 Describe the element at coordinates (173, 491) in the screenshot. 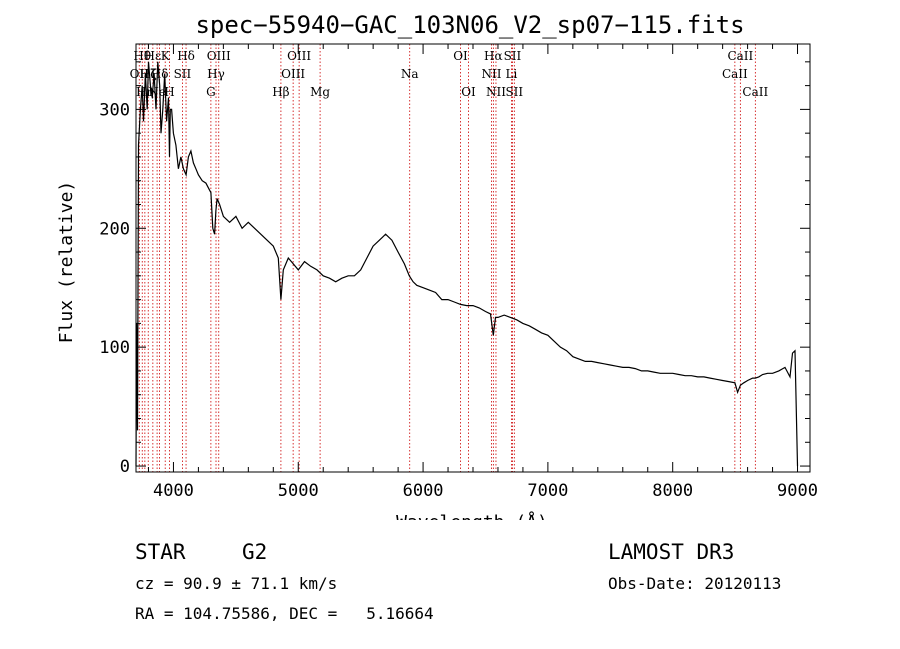

I see `x-tick-label: 4000` at that location.